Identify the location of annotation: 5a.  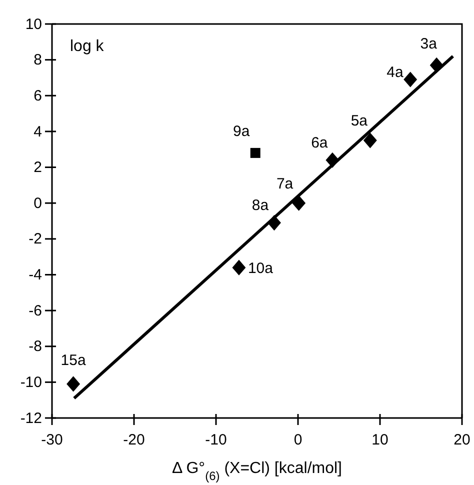
(359, 121).